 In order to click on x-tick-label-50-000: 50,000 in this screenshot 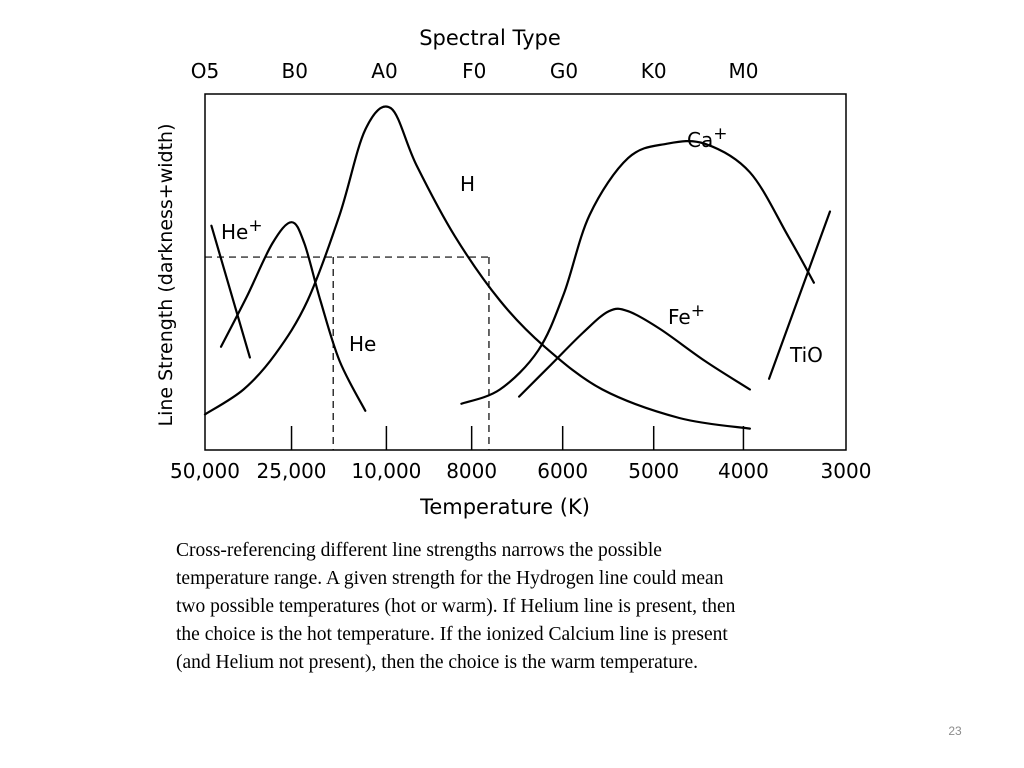, I will do `click(205, 471)`.